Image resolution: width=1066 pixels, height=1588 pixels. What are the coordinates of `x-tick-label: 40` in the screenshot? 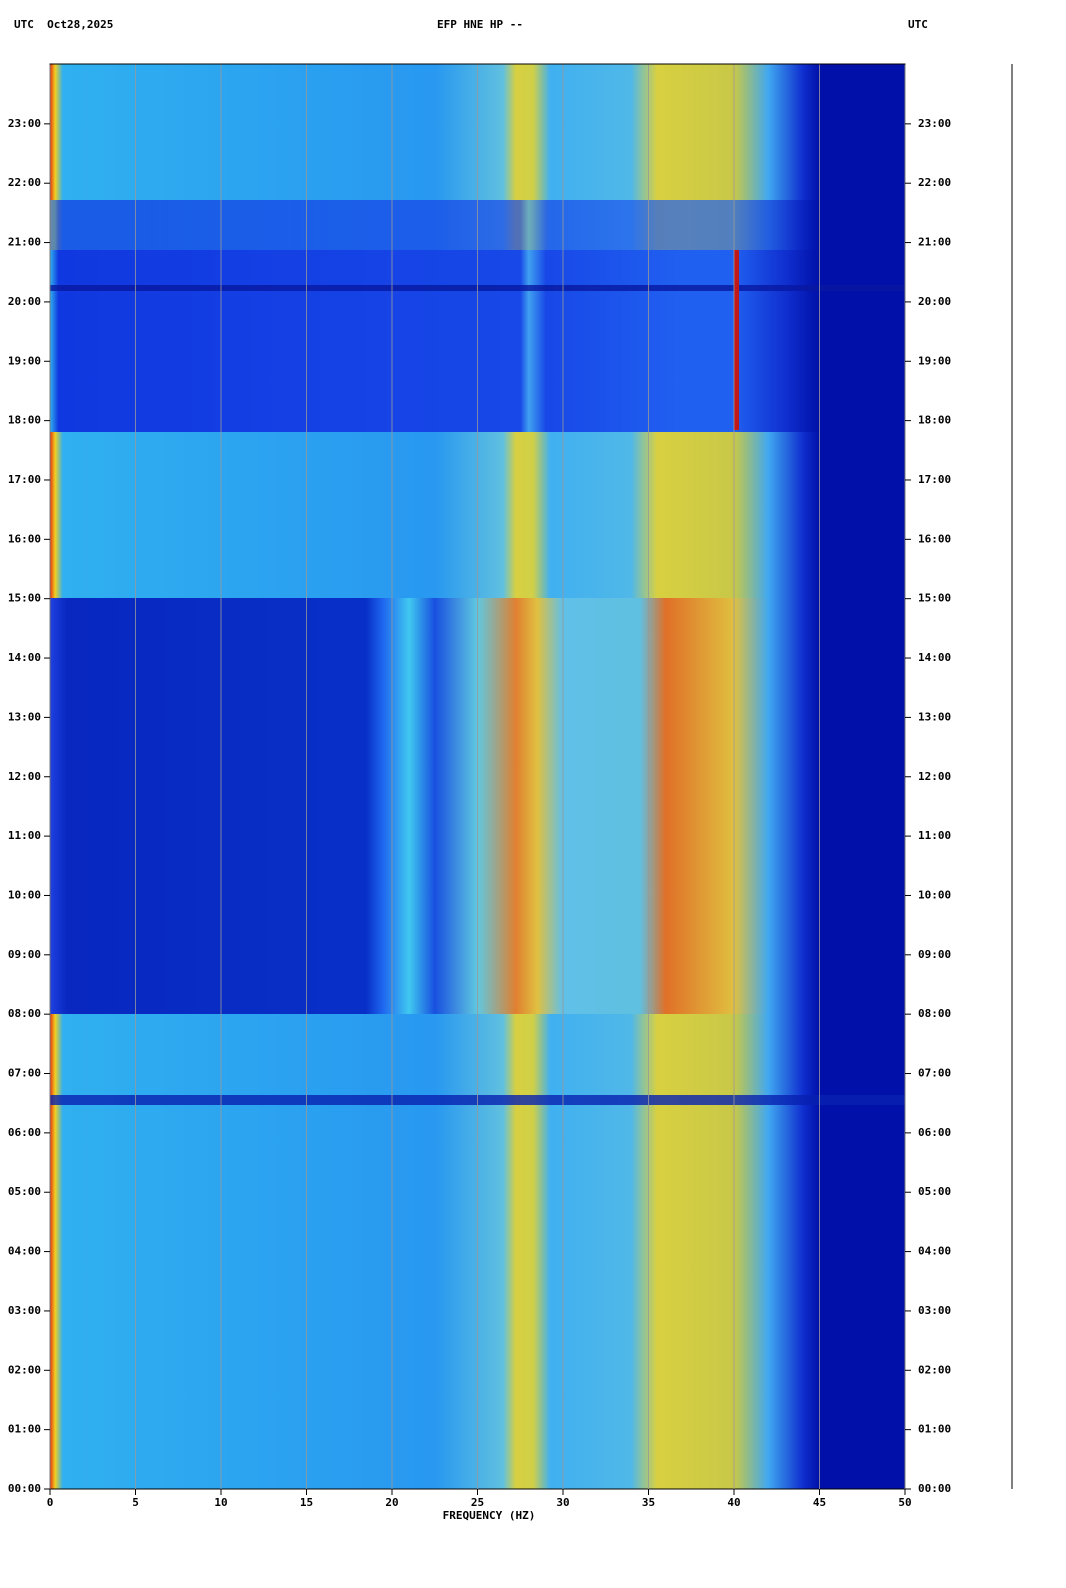 It's located at (733, 1502).